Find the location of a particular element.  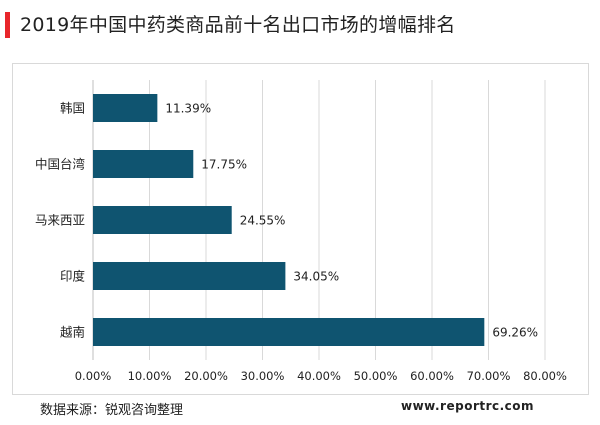

x-tick-label: 50.00% is located at coordinates (376, 376).